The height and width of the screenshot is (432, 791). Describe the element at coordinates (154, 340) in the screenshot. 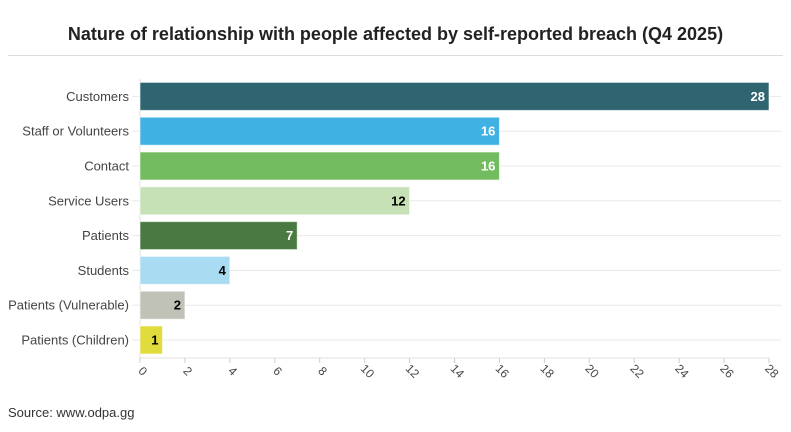

I see `data-label: 1` at that location.